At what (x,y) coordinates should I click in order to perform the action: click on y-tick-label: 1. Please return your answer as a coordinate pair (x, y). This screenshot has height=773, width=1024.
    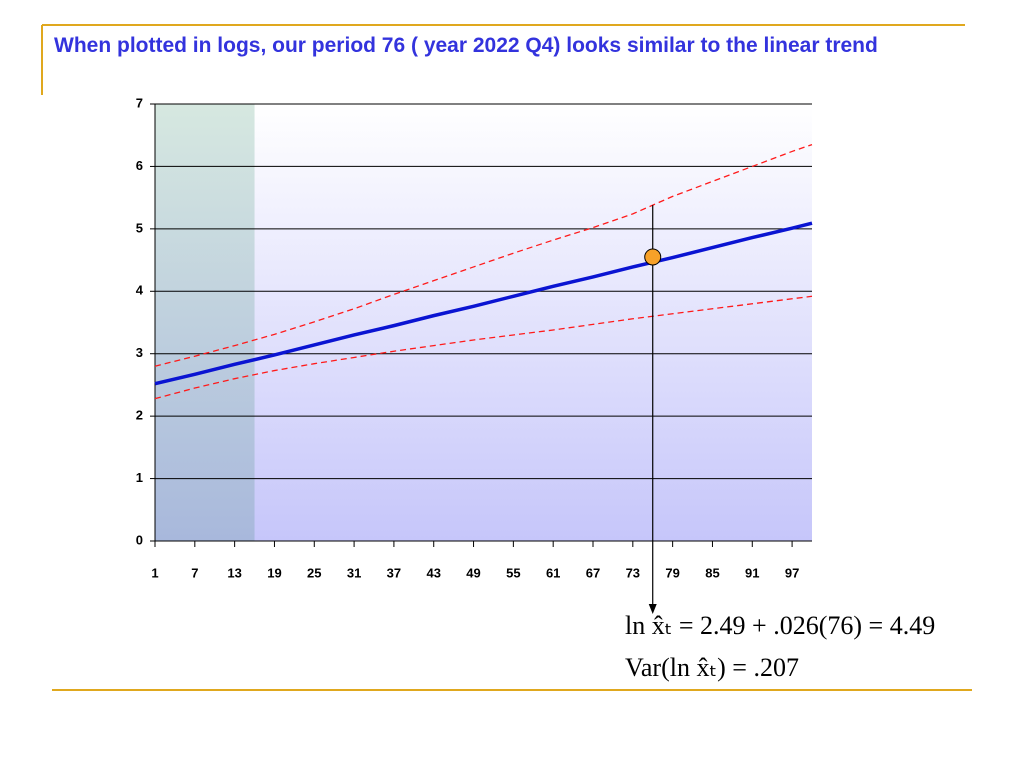
    Looking at the image, I should click on (139, 477).